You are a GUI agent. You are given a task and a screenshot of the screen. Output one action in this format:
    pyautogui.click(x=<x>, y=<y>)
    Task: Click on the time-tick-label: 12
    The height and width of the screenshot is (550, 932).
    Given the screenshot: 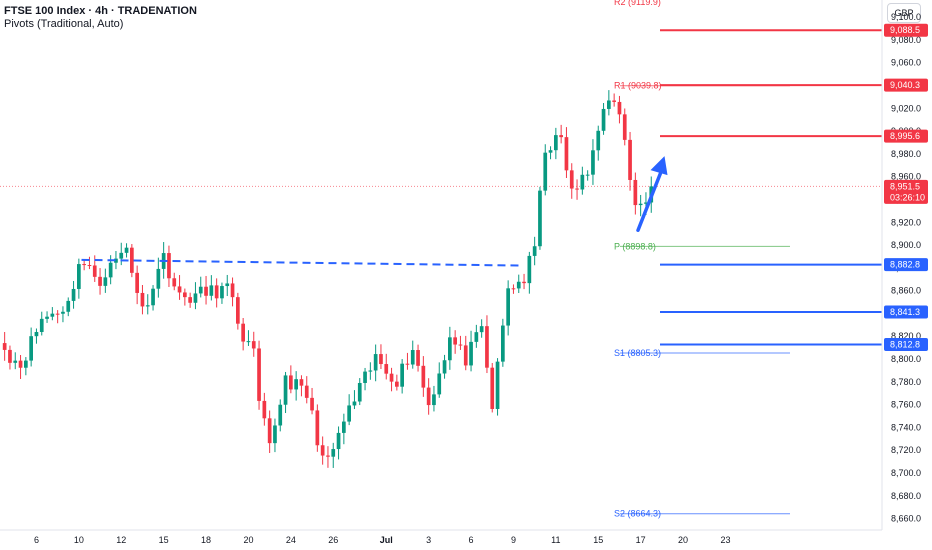 What is the action you would take?
    pyautogui.click(x=121, y=540)
    